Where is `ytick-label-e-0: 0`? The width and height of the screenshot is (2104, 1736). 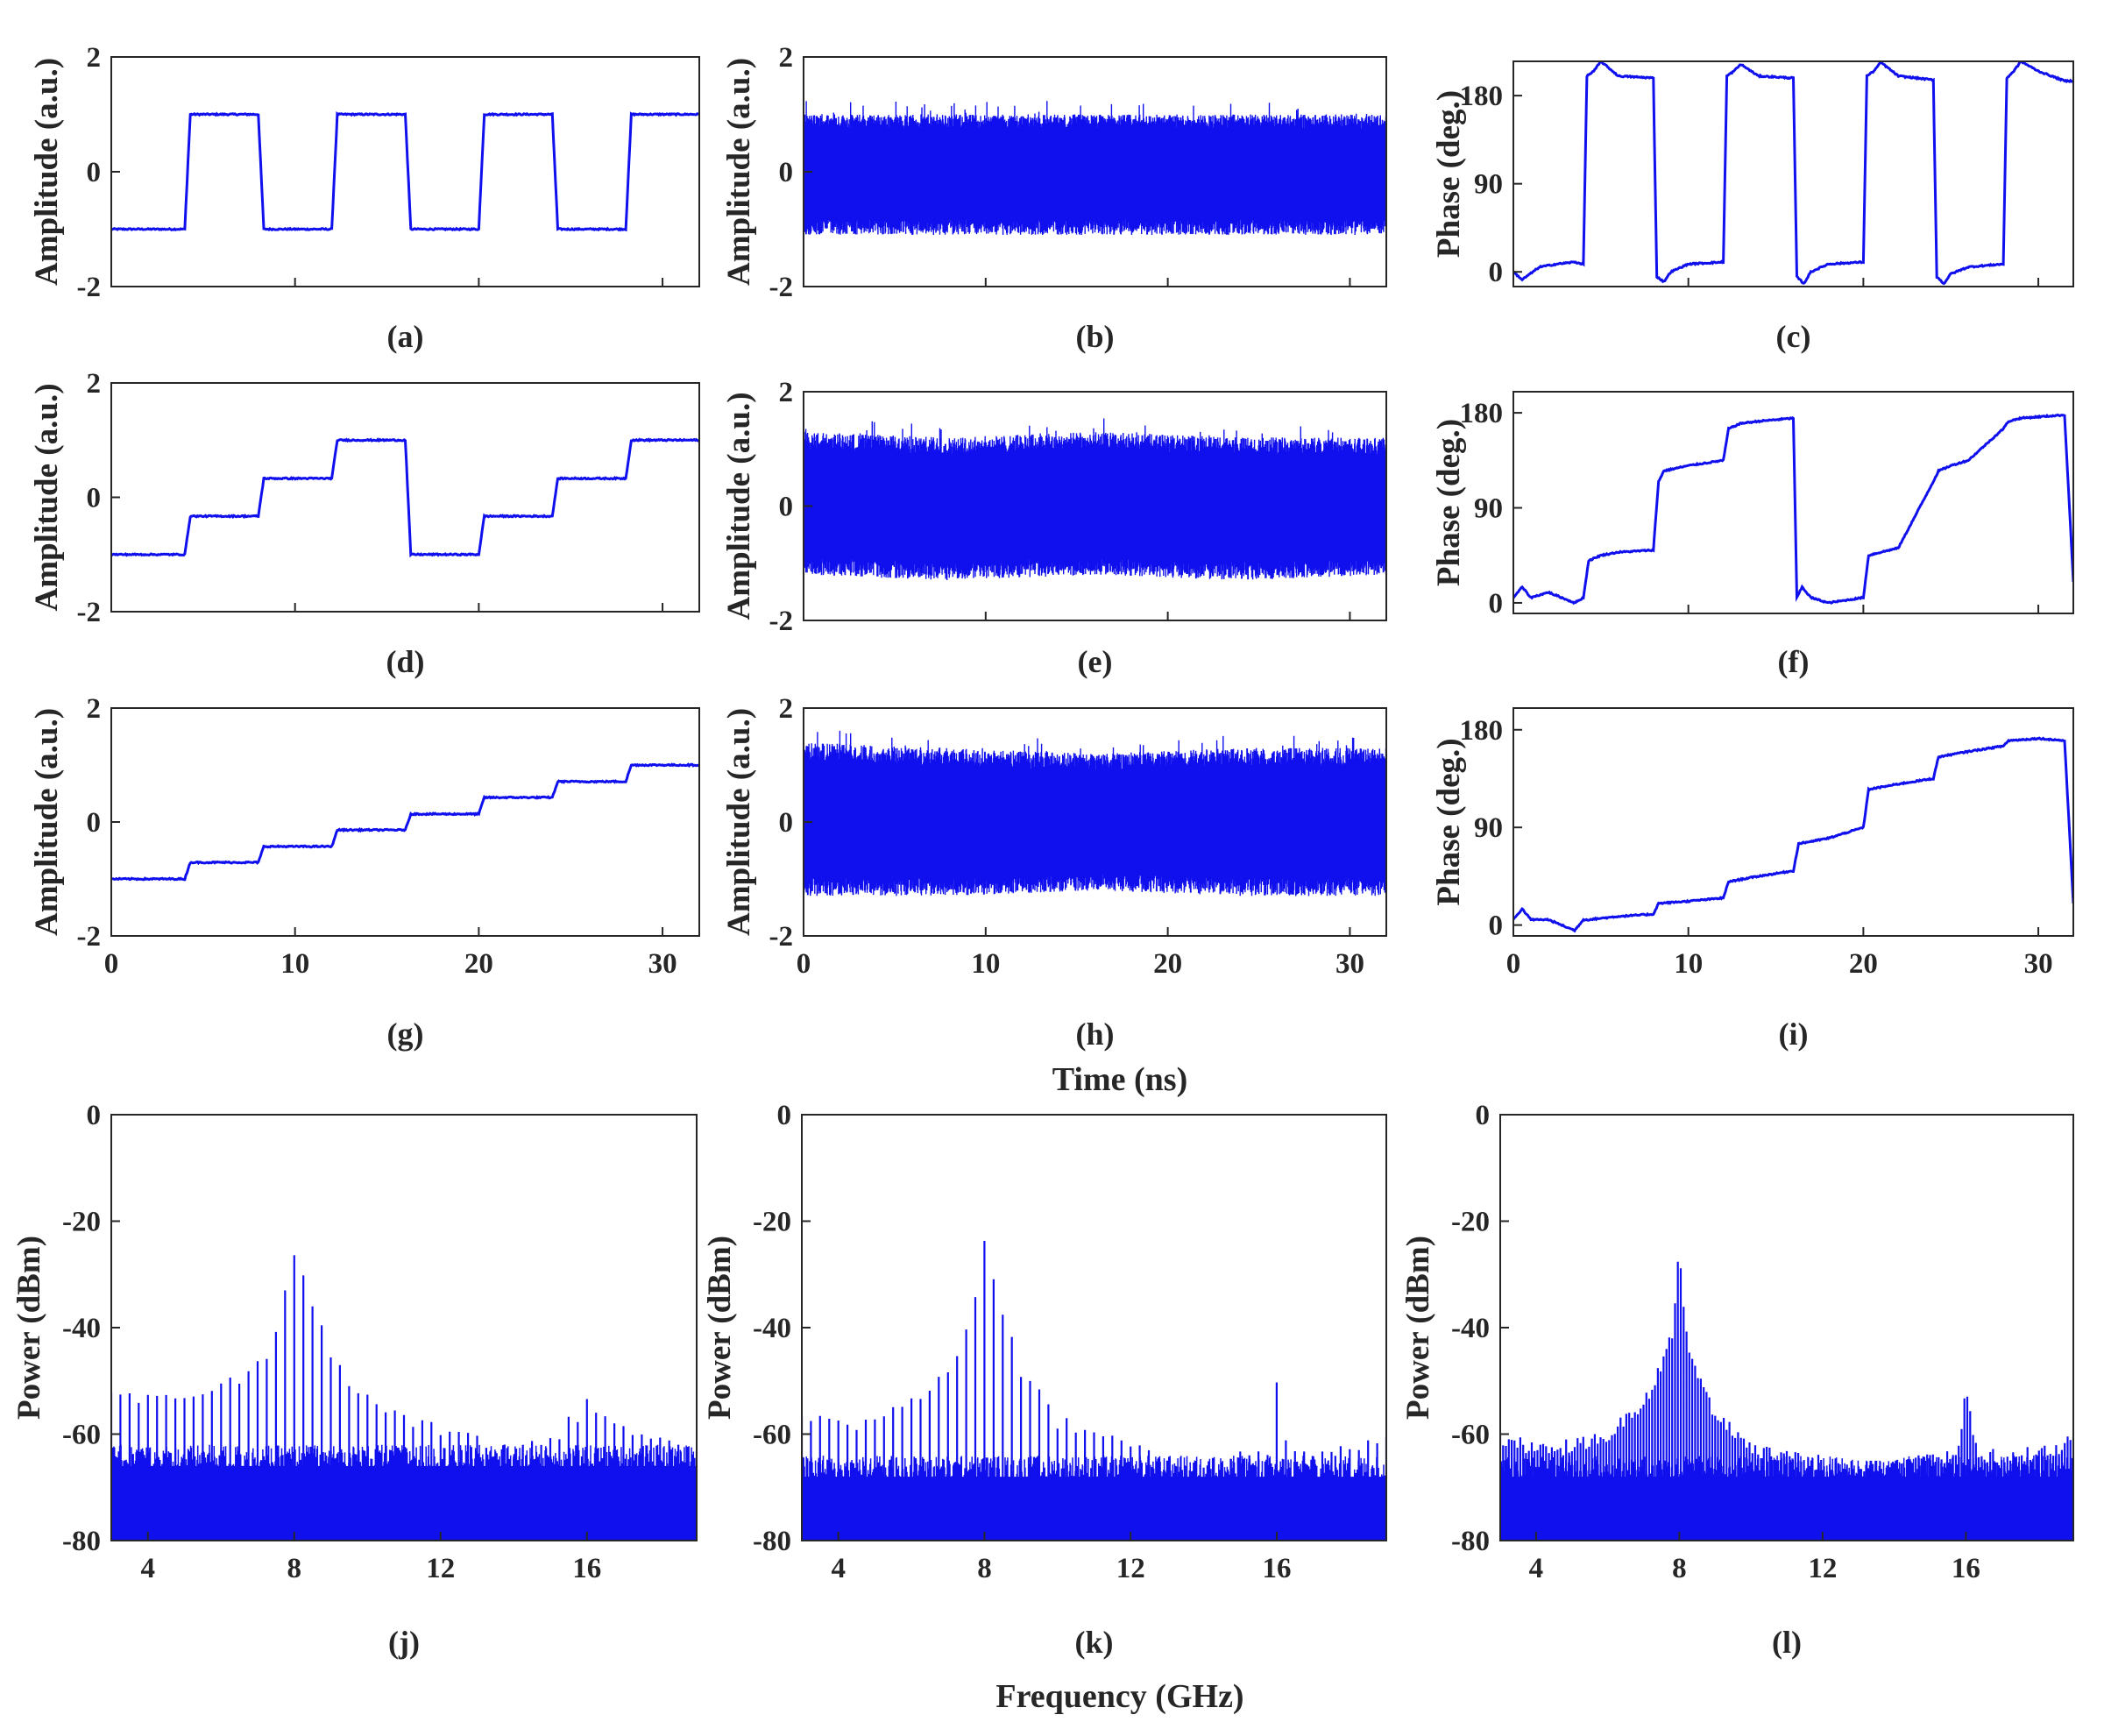 ytick-label-e-0: 0 is located at coordinates (786, 507).